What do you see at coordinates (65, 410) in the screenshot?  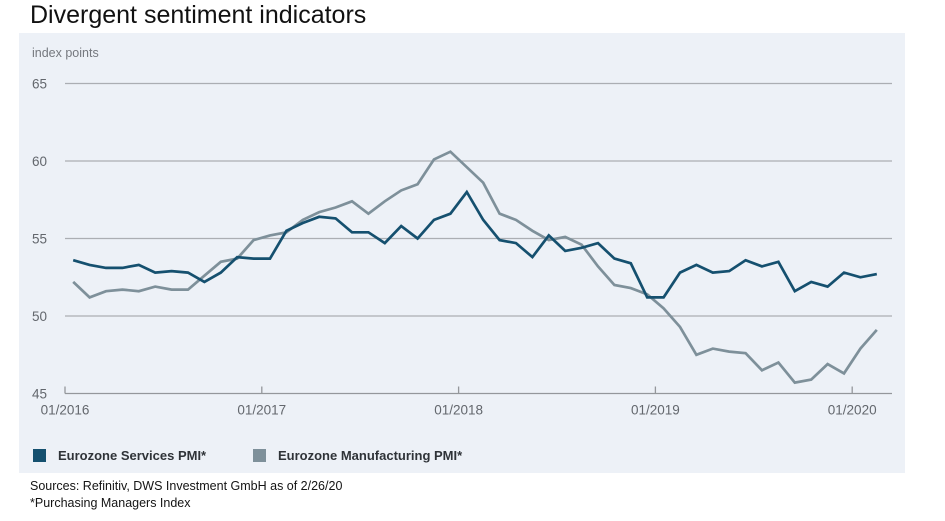 I see `x-tick-label: 01/2016` at bounding box center [65, 410].